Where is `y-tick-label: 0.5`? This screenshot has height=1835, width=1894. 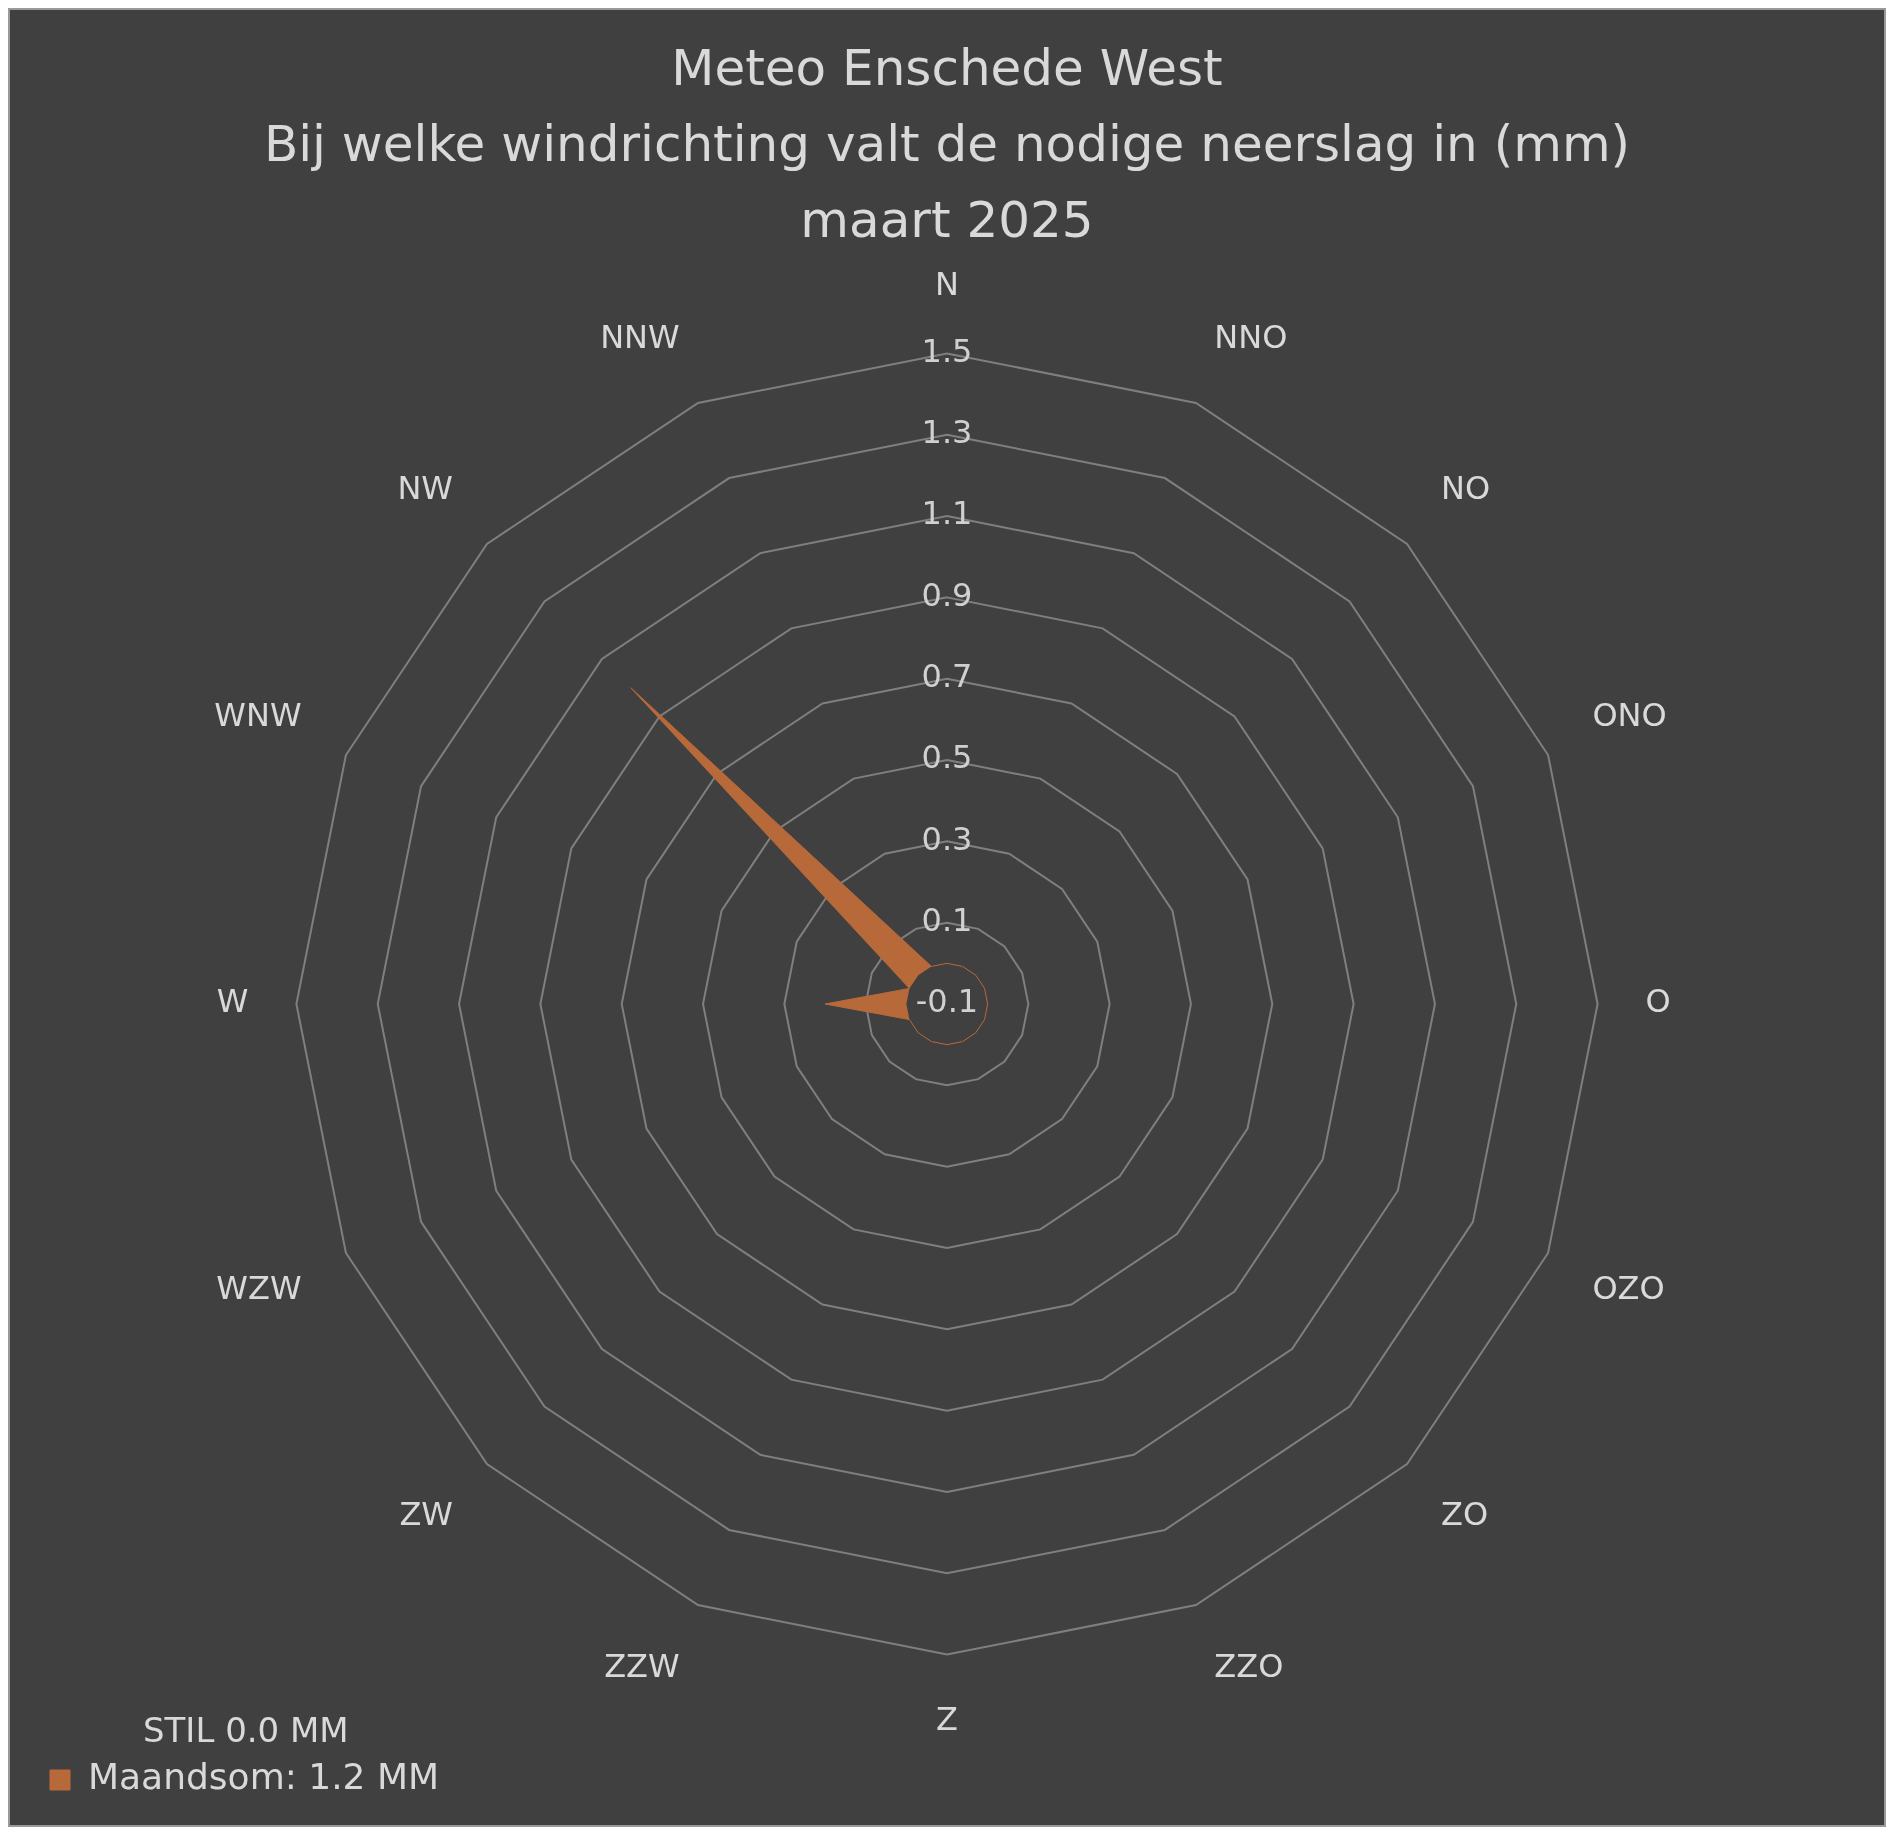 y-tick-label: 0.5 is located at coordinates (947, 757).